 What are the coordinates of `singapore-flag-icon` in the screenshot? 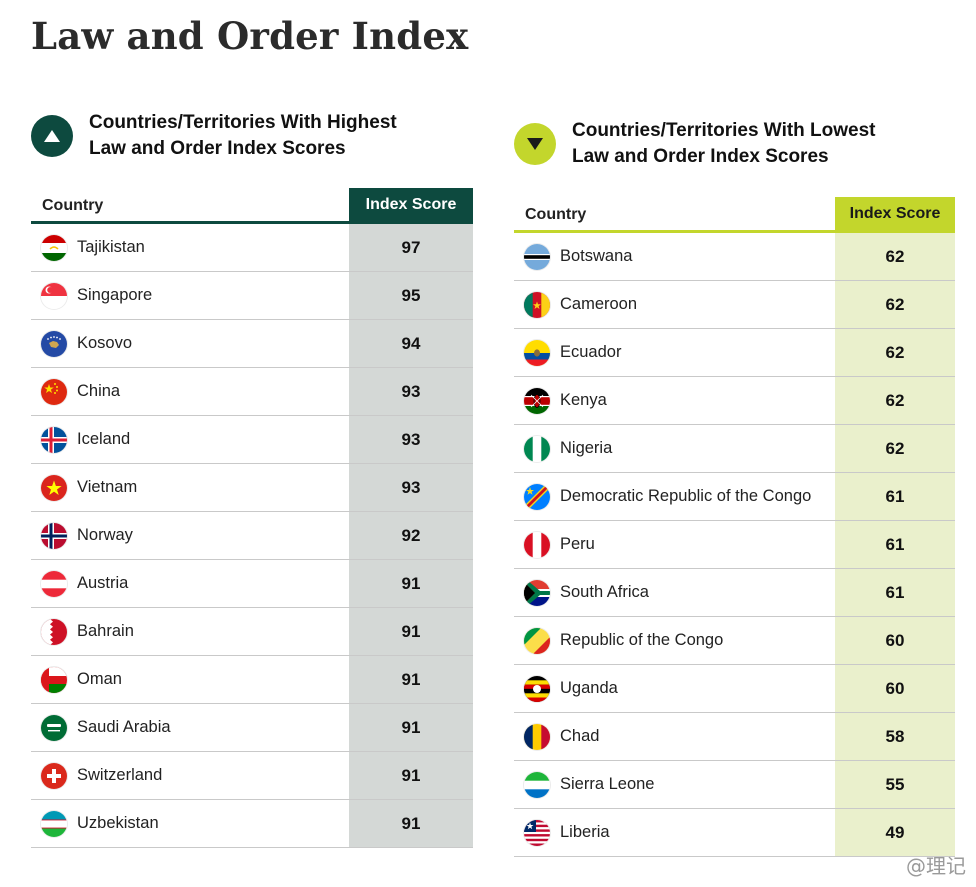 It's located at (54, 295).